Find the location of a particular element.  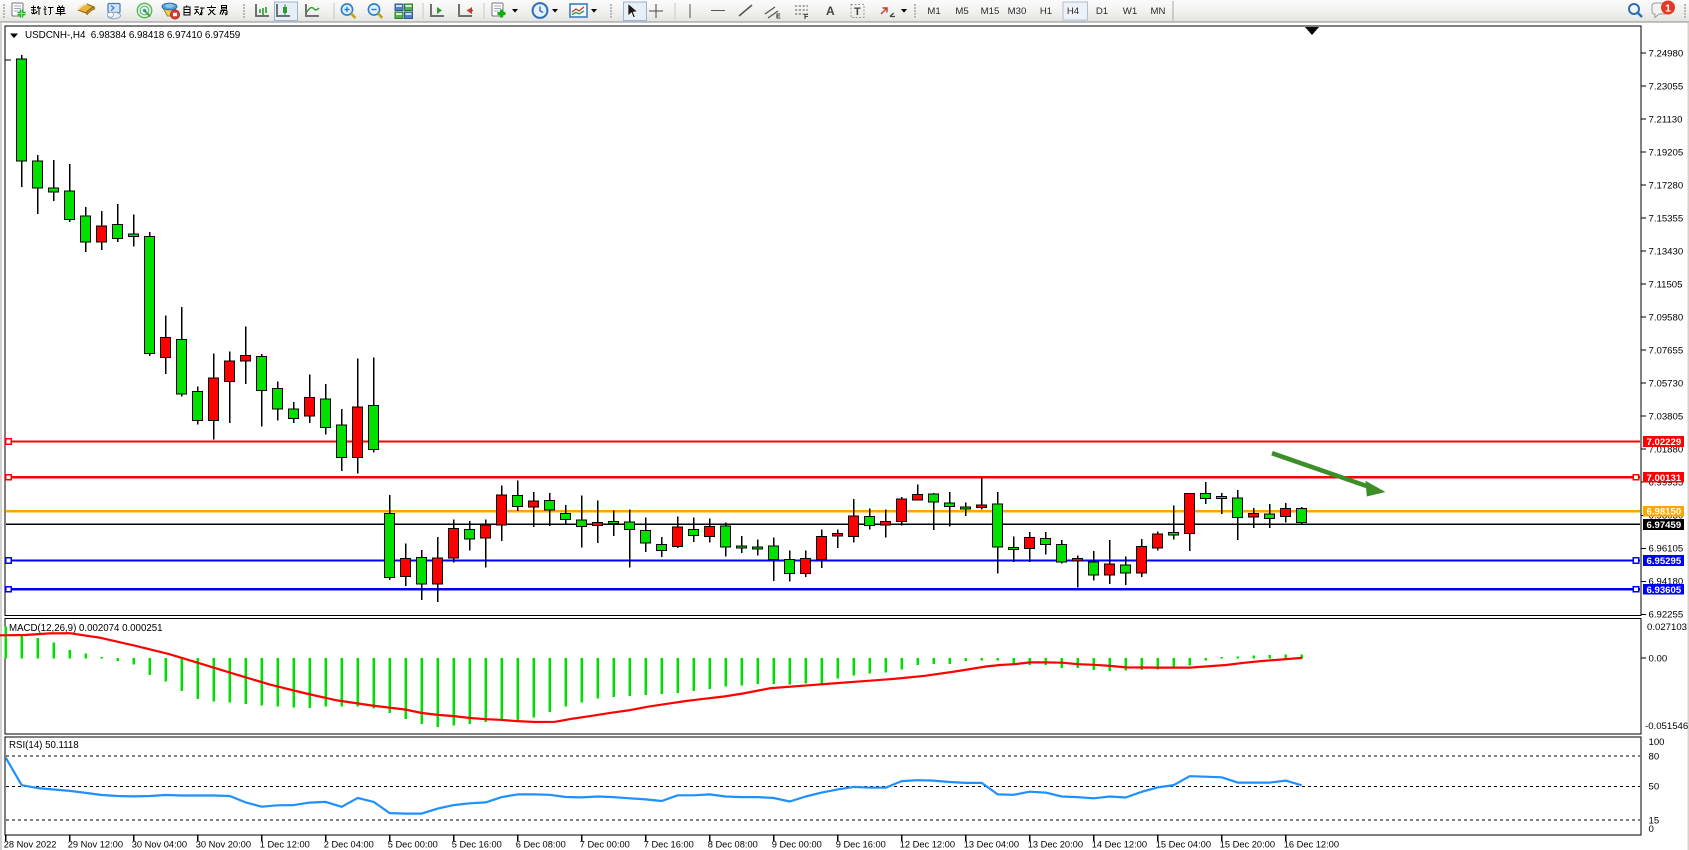

svg-text: 15 Dec 20:00 is located at coordinates (1247, 845).